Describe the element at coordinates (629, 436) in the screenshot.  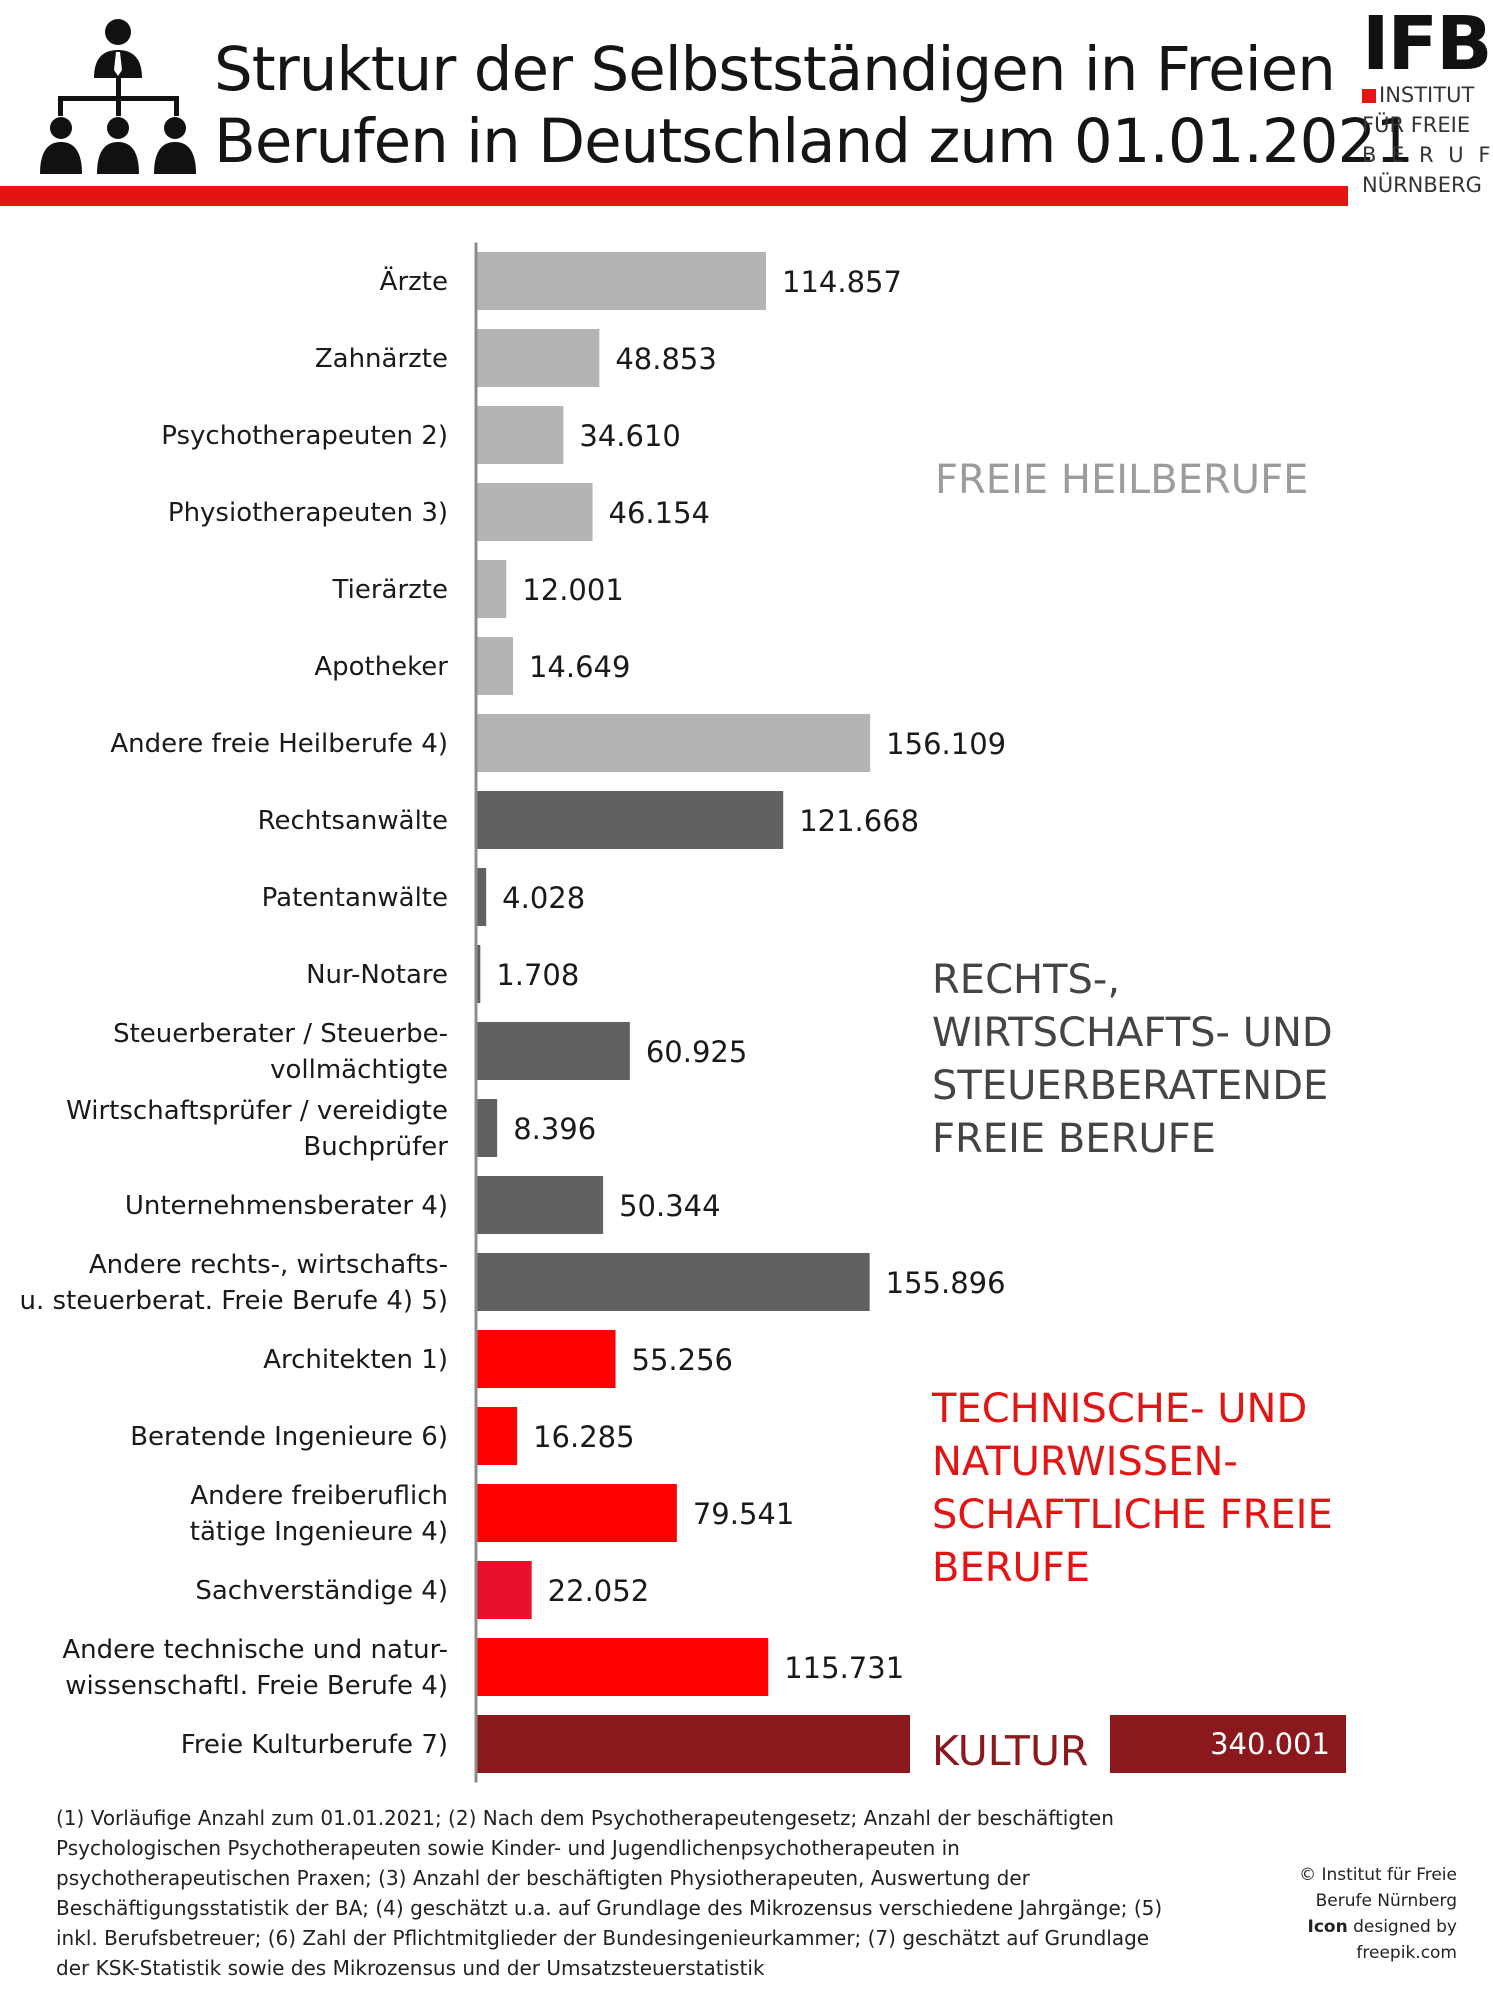
I see `value-label: 34.610` at that location.